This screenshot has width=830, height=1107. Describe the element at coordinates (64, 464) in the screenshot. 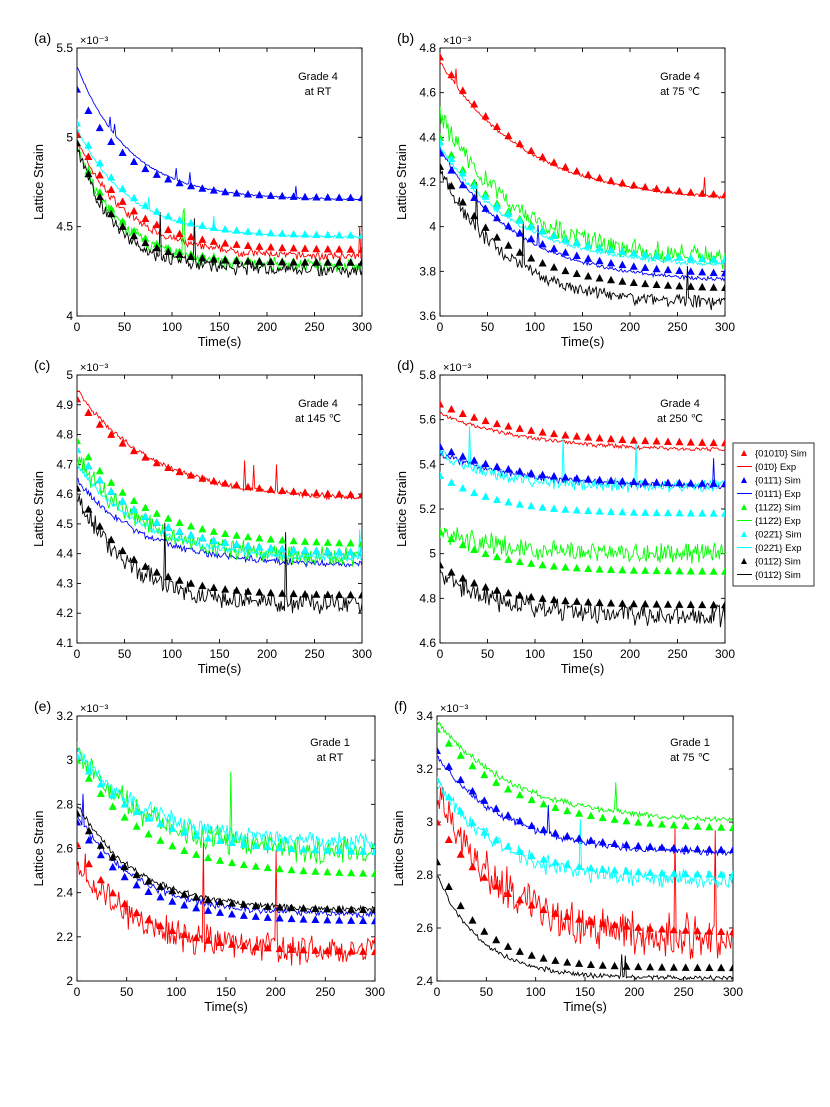

I see `y-tick-label: 4.7` at that location.